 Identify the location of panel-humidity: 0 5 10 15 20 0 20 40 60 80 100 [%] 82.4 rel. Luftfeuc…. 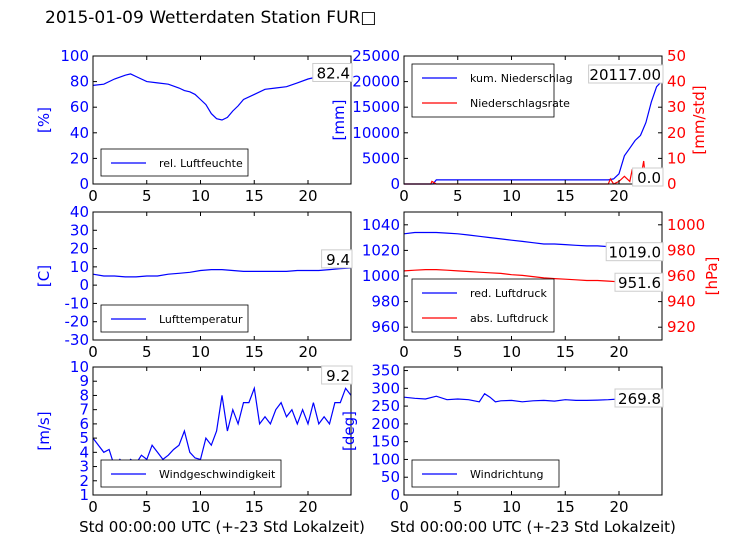
(194, 126).